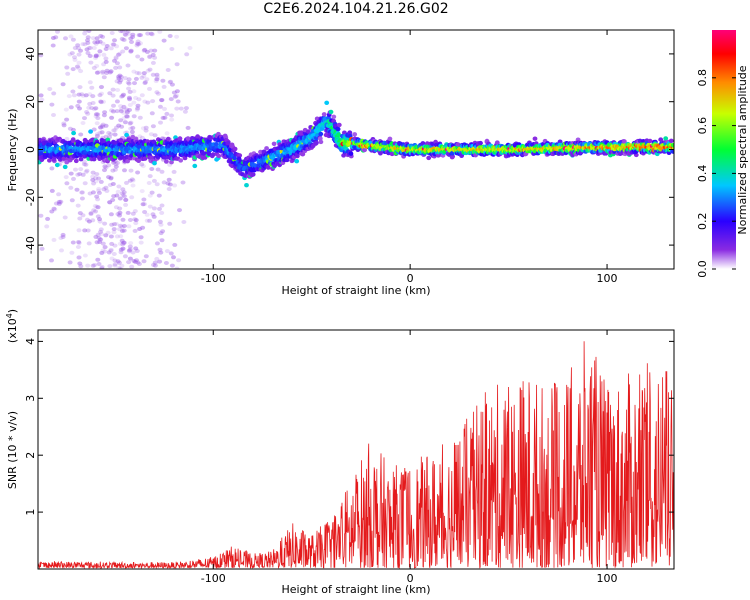 The height and width of the screenshot is (600, 750). I want to click on chart-title: C2E6.2024.104.21.26.G02, so click(356, 9).